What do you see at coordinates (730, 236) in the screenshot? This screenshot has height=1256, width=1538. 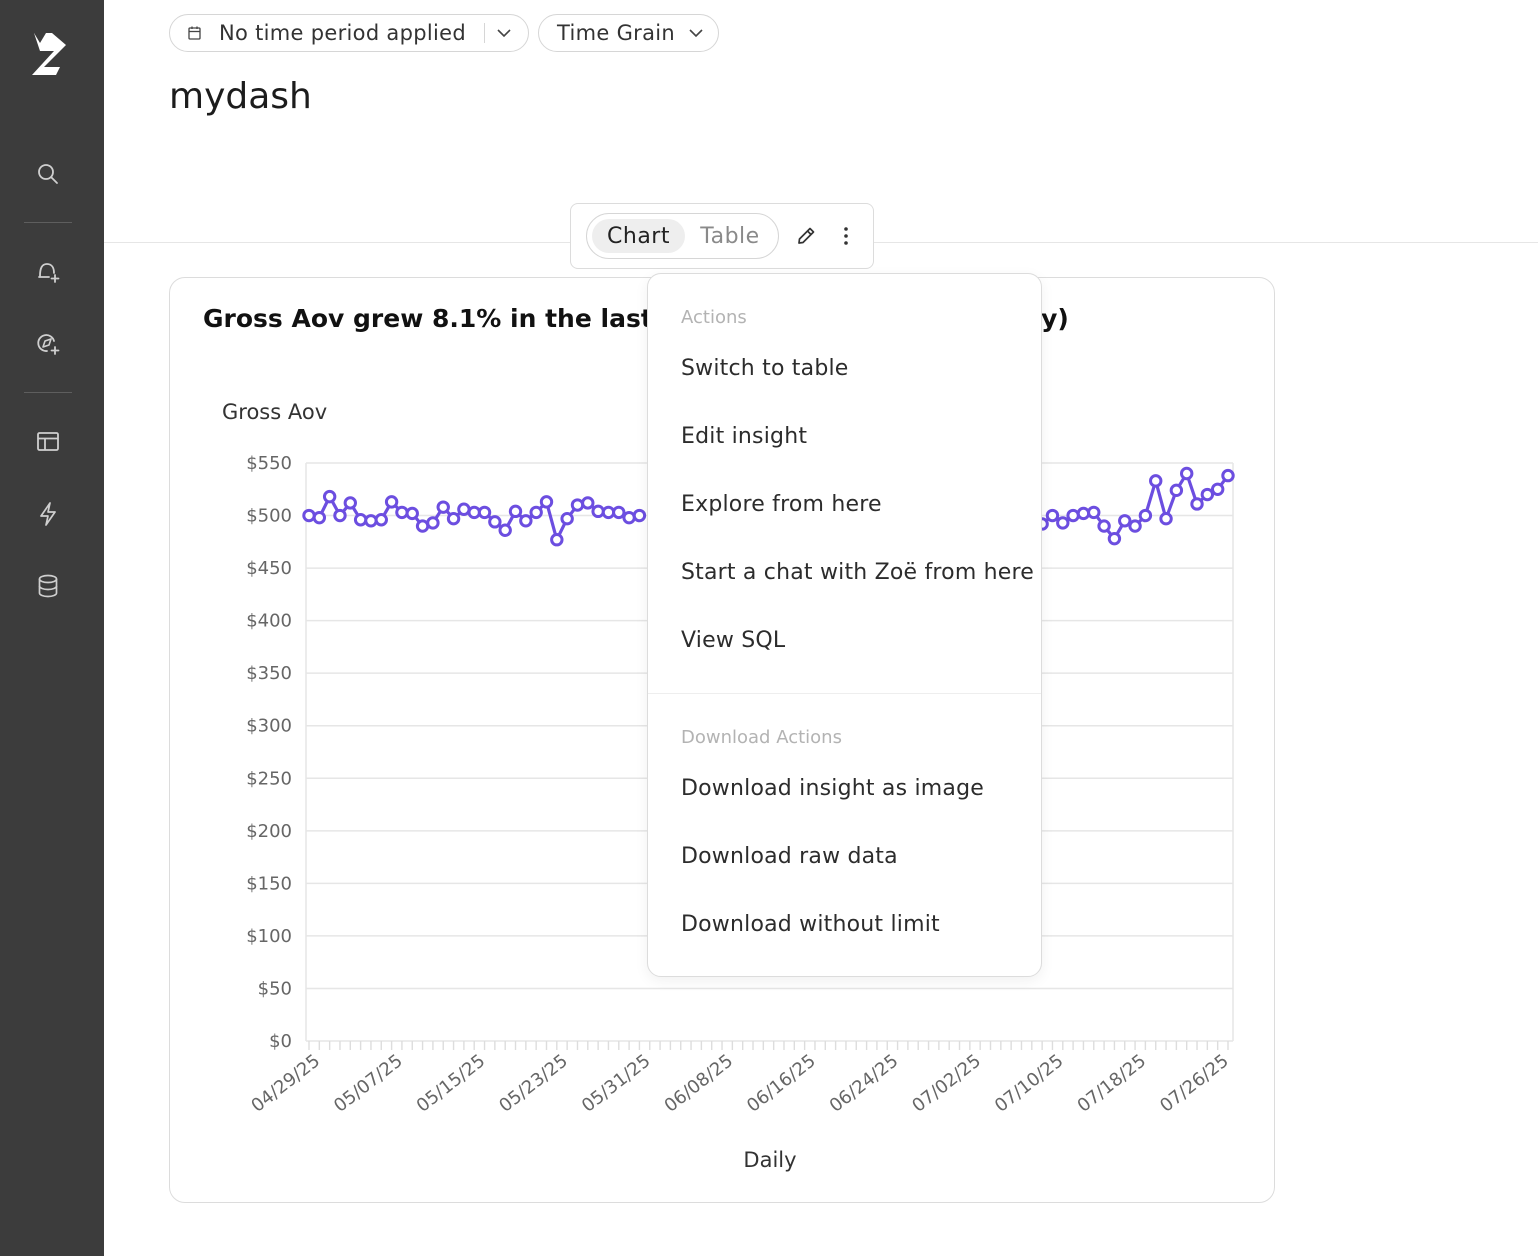 I see `table-tab: Table` at bounding box center [730, 236].